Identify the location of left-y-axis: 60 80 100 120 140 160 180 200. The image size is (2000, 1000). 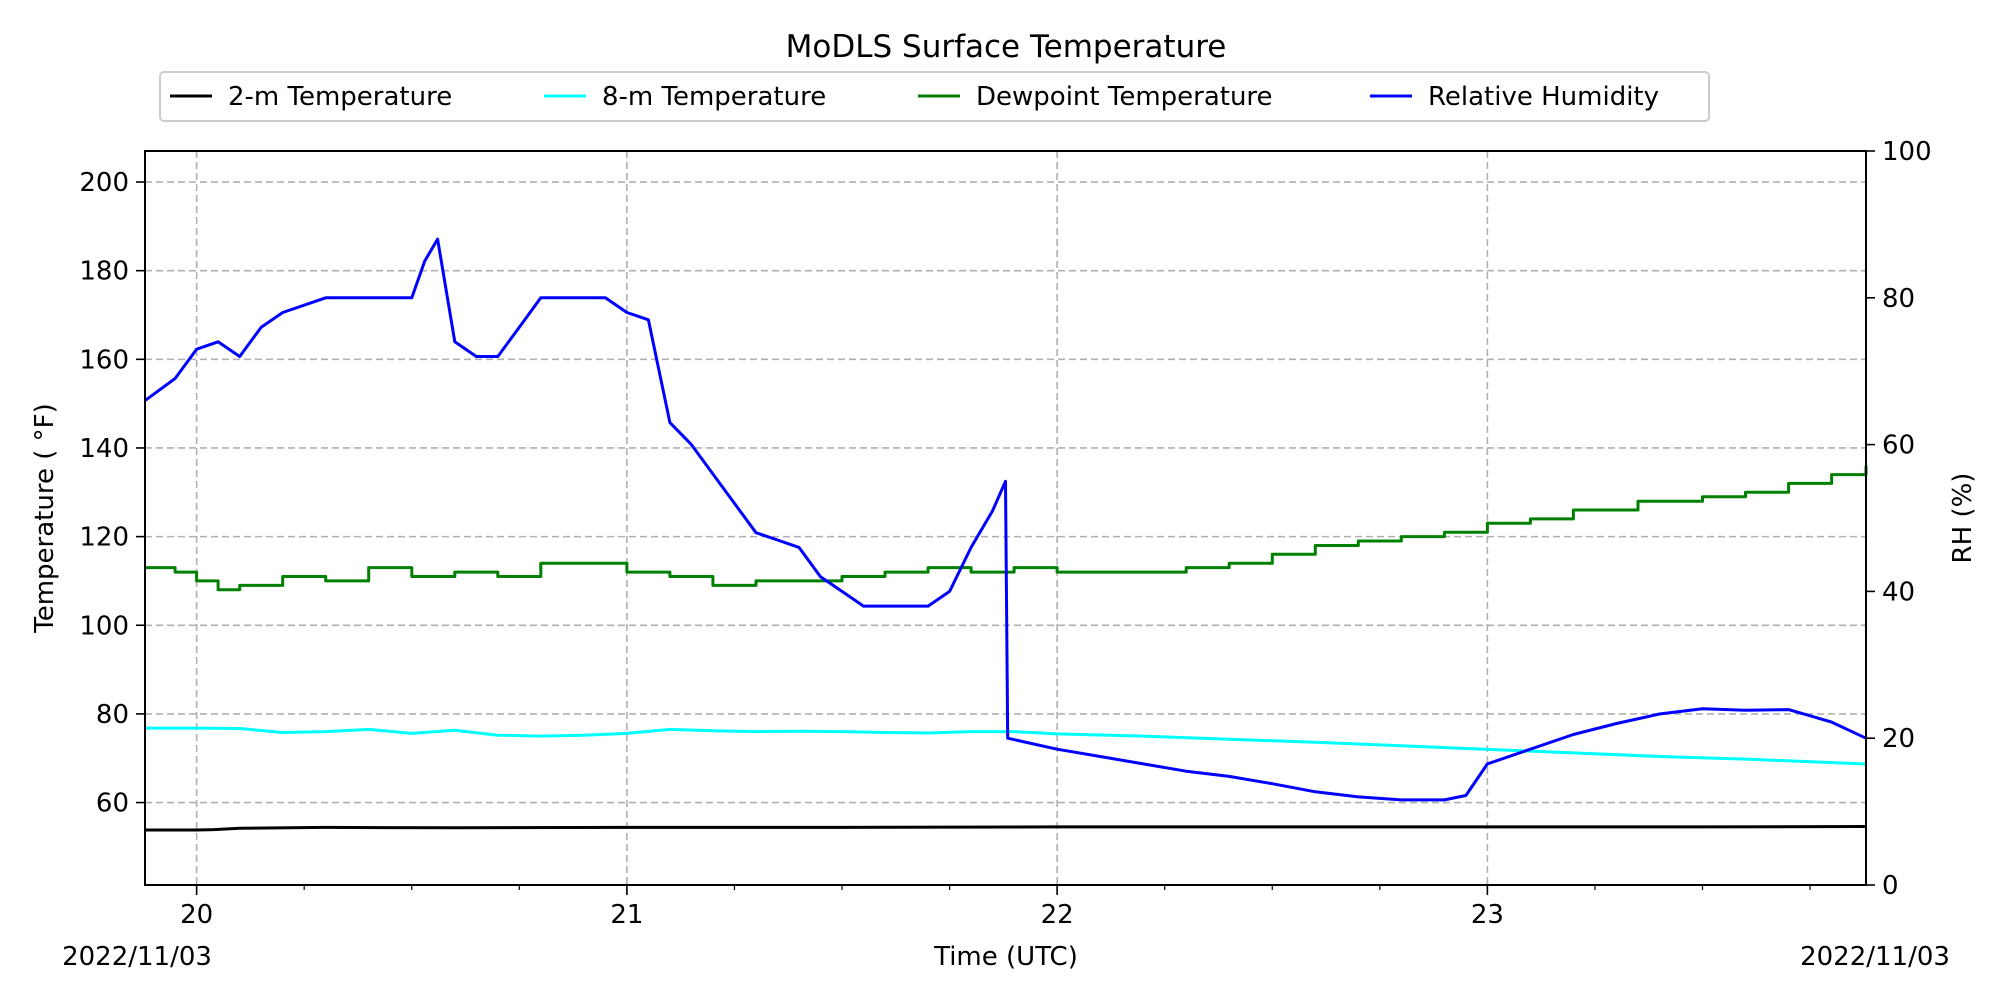
(112, 493).